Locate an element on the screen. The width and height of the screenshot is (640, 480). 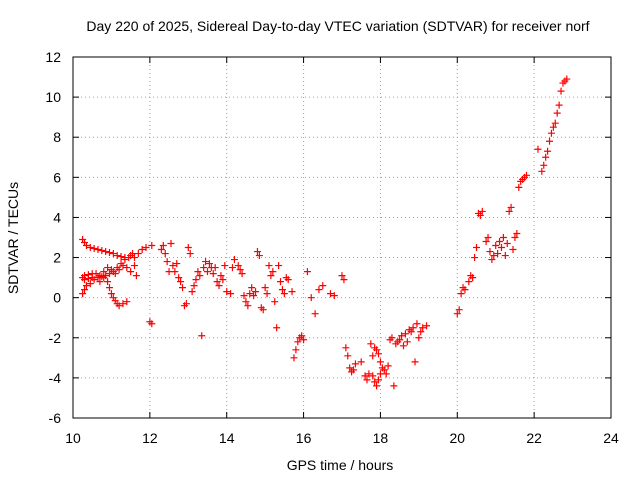
y-axis-label: SDTVAR / TECUs is located at coordinates (13, 238).